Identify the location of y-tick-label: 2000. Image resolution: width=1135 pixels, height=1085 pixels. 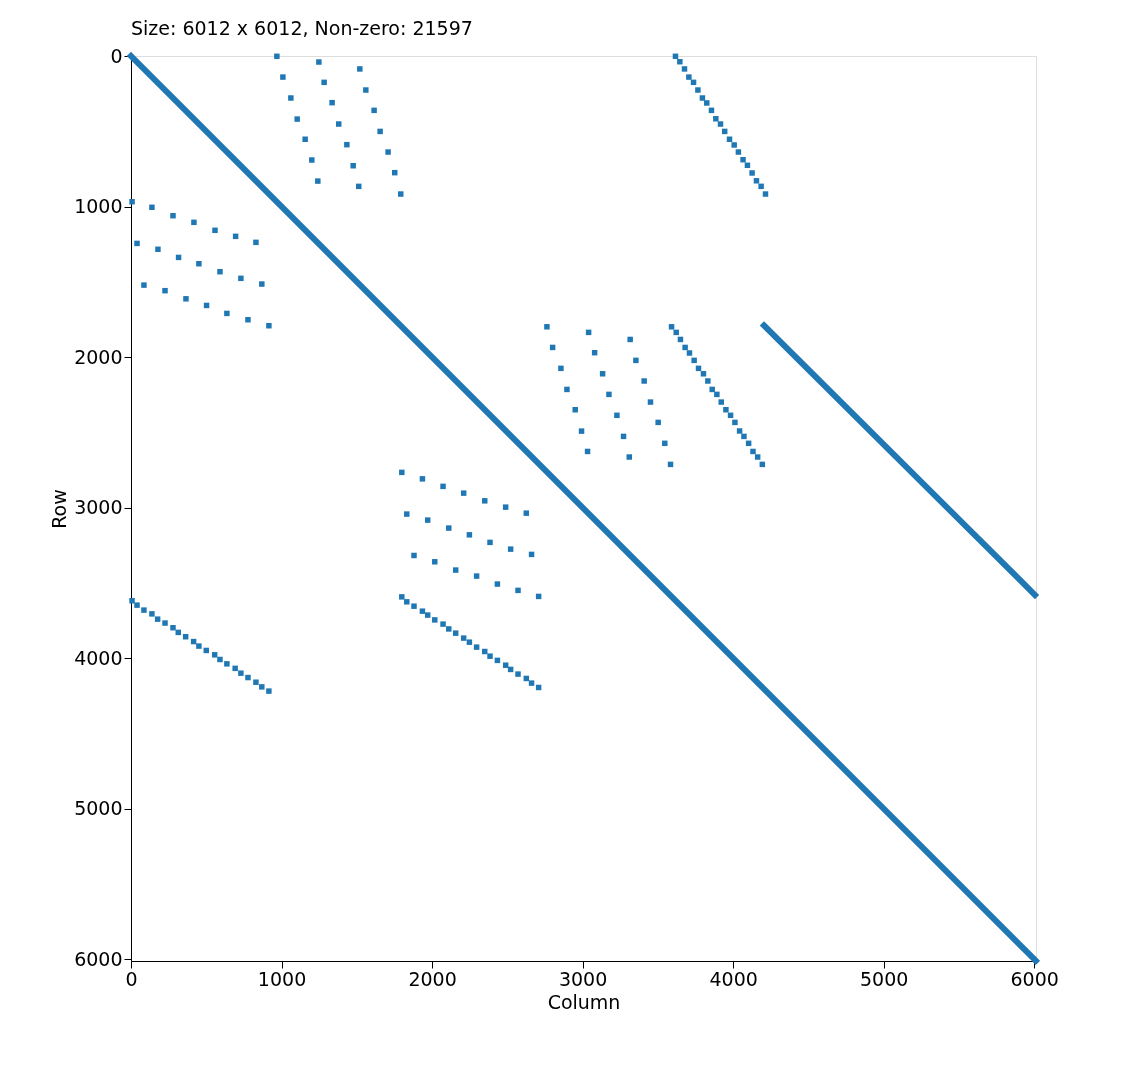
(98, 356).